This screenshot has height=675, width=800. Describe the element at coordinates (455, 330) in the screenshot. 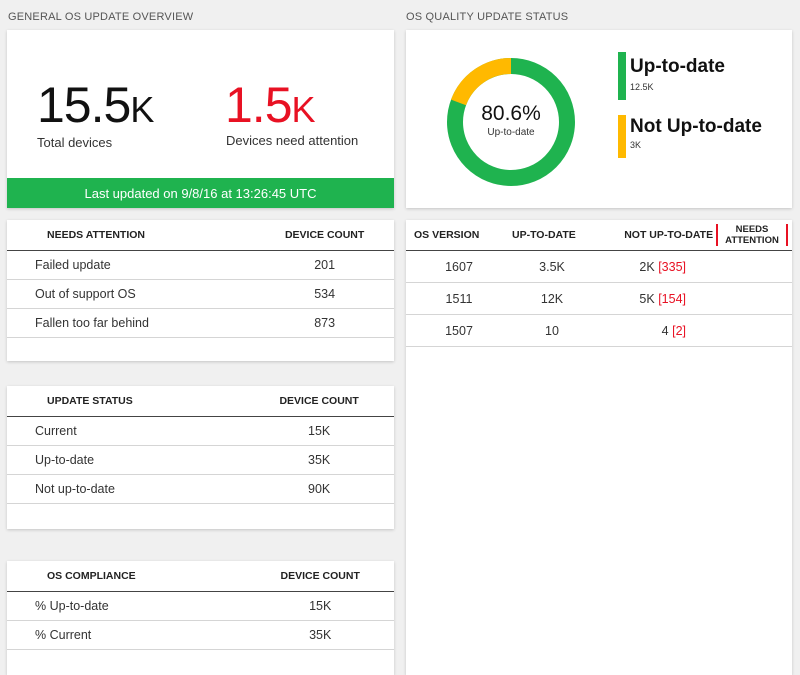

I see `os-version-cell: 1507` at that location.